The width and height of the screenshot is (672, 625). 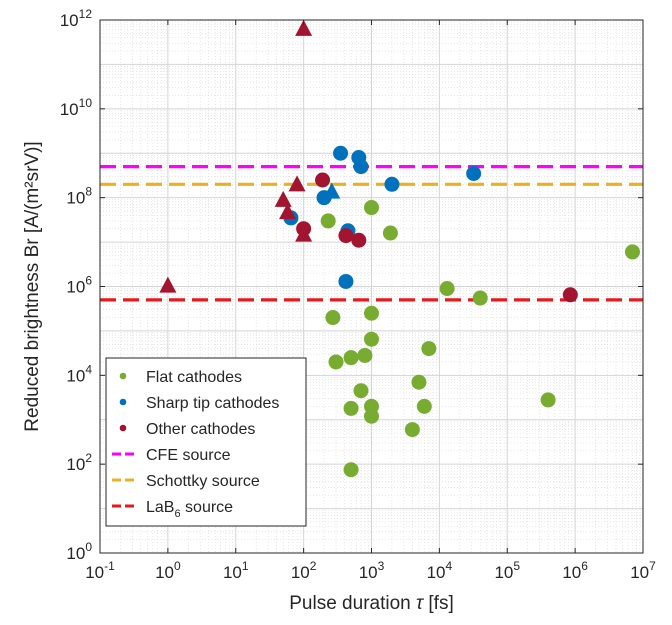 What do you see at coordinates (79, 285) in the screenshot?
I see `y-tick-label: 10⁶` at bounding box center [79, 285].